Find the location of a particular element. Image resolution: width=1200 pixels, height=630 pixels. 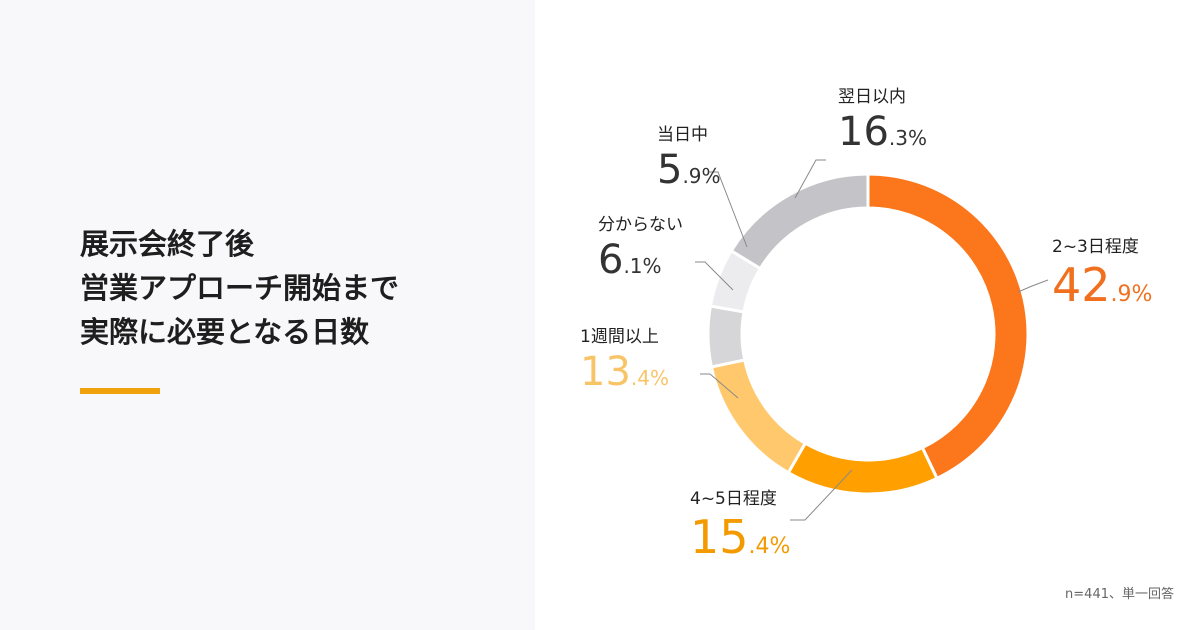

slice-label-name: 2~3日程度 is located at coordinates (1095, 247).